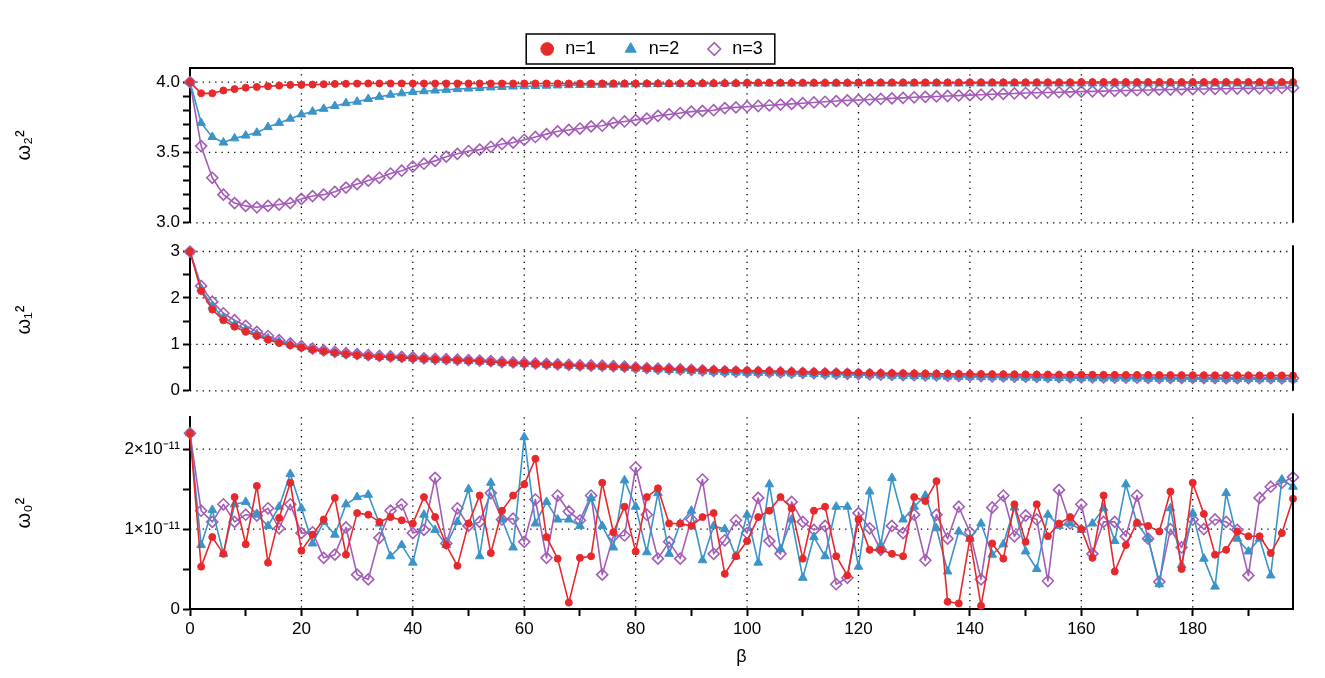 The width and height of the screenshot is (1325, 678). I want to click on x-tick-label: 0, so click(190, 628).